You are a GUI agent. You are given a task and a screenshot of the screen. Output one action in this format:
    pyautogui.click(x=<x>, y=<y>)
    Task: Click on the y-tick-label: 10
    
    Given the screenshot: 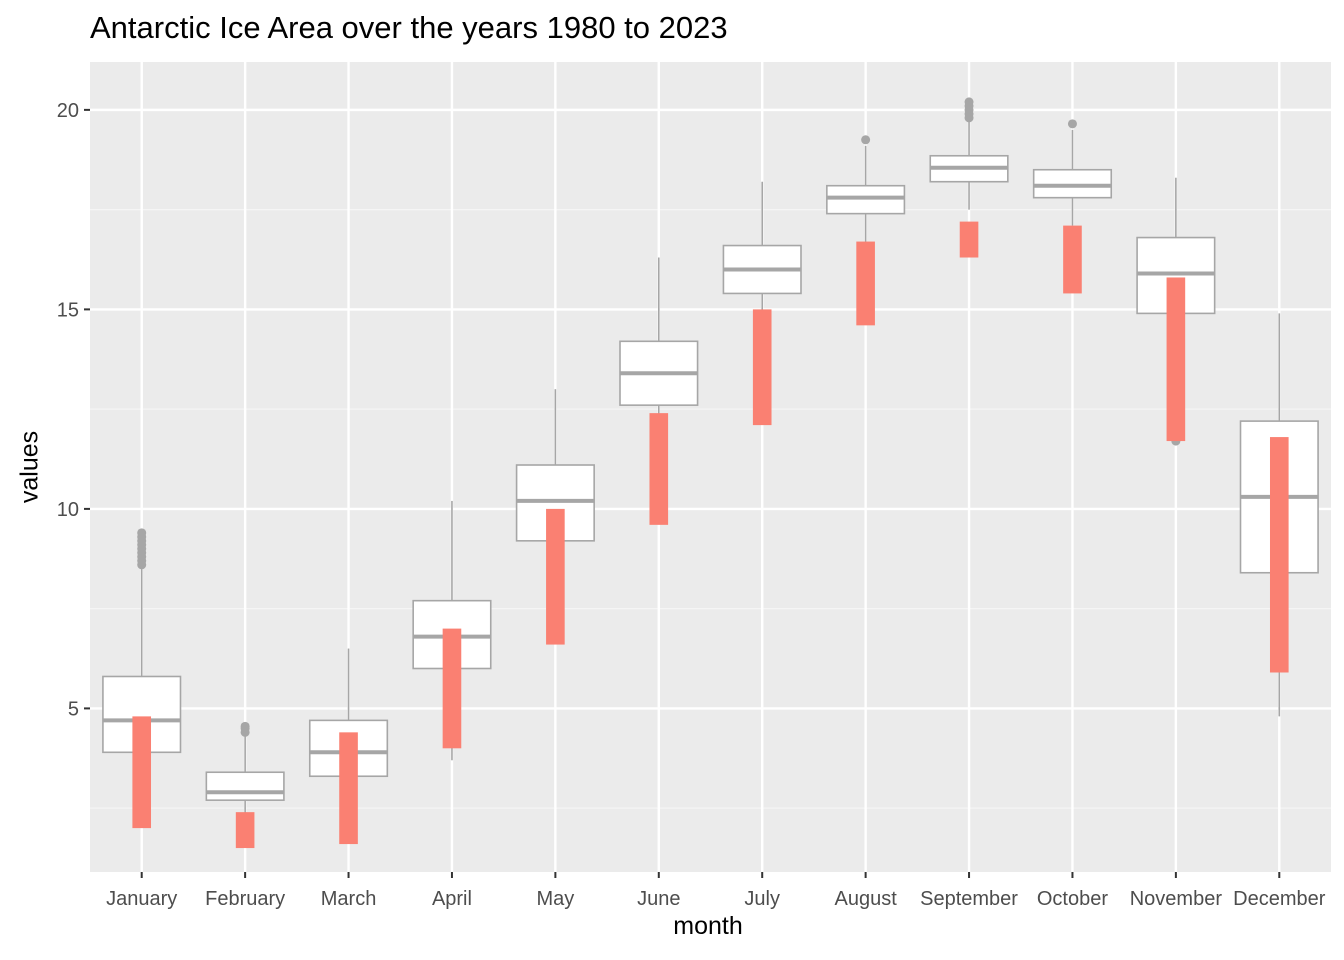 What is the action you would take?
    pyautogui.click(x=68, y=510)
    